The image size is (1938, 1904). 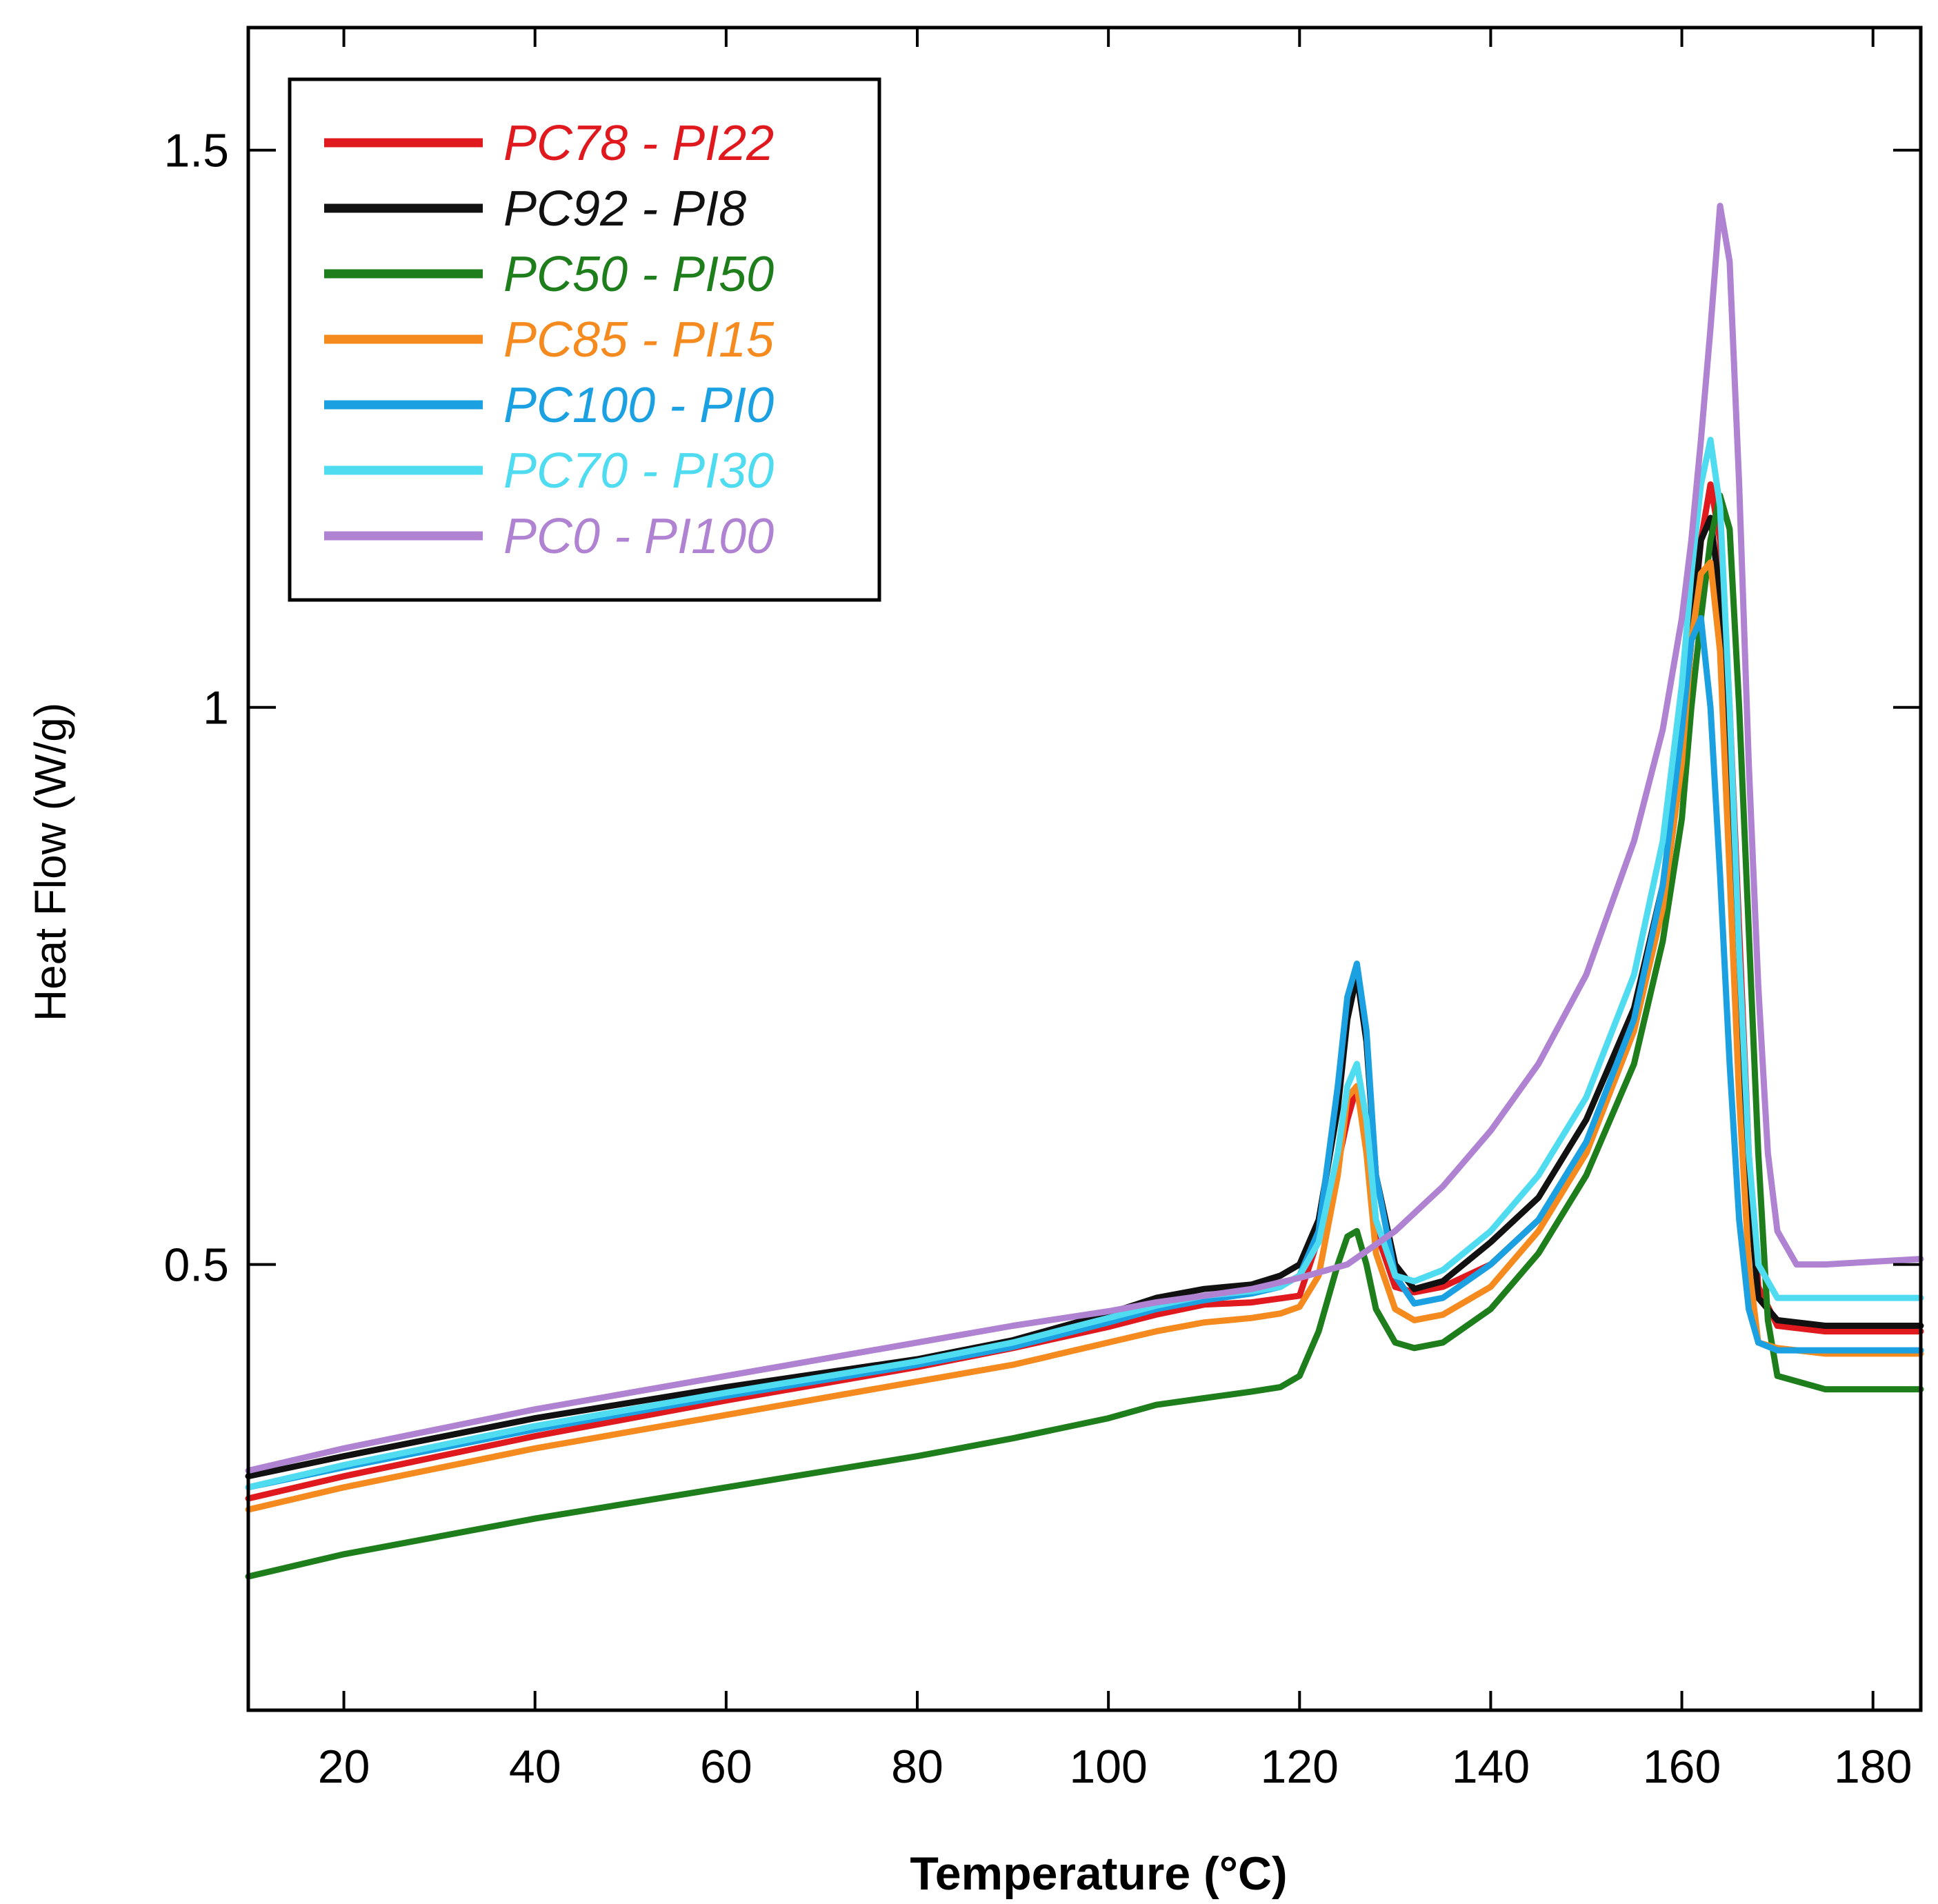 I want to click on legend-label: PC50 - PI50, so click(x=638, y=274).